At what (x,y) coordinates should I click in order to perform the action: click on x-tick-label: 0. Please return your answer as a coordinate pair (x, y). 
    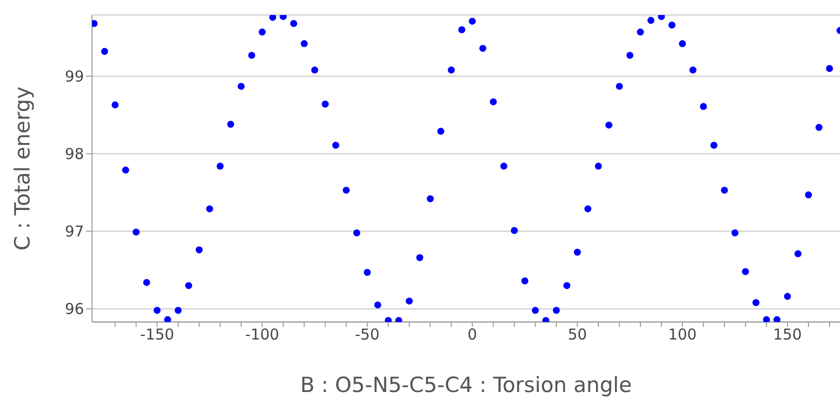
    Looking at the image, I should click on (473, 335).